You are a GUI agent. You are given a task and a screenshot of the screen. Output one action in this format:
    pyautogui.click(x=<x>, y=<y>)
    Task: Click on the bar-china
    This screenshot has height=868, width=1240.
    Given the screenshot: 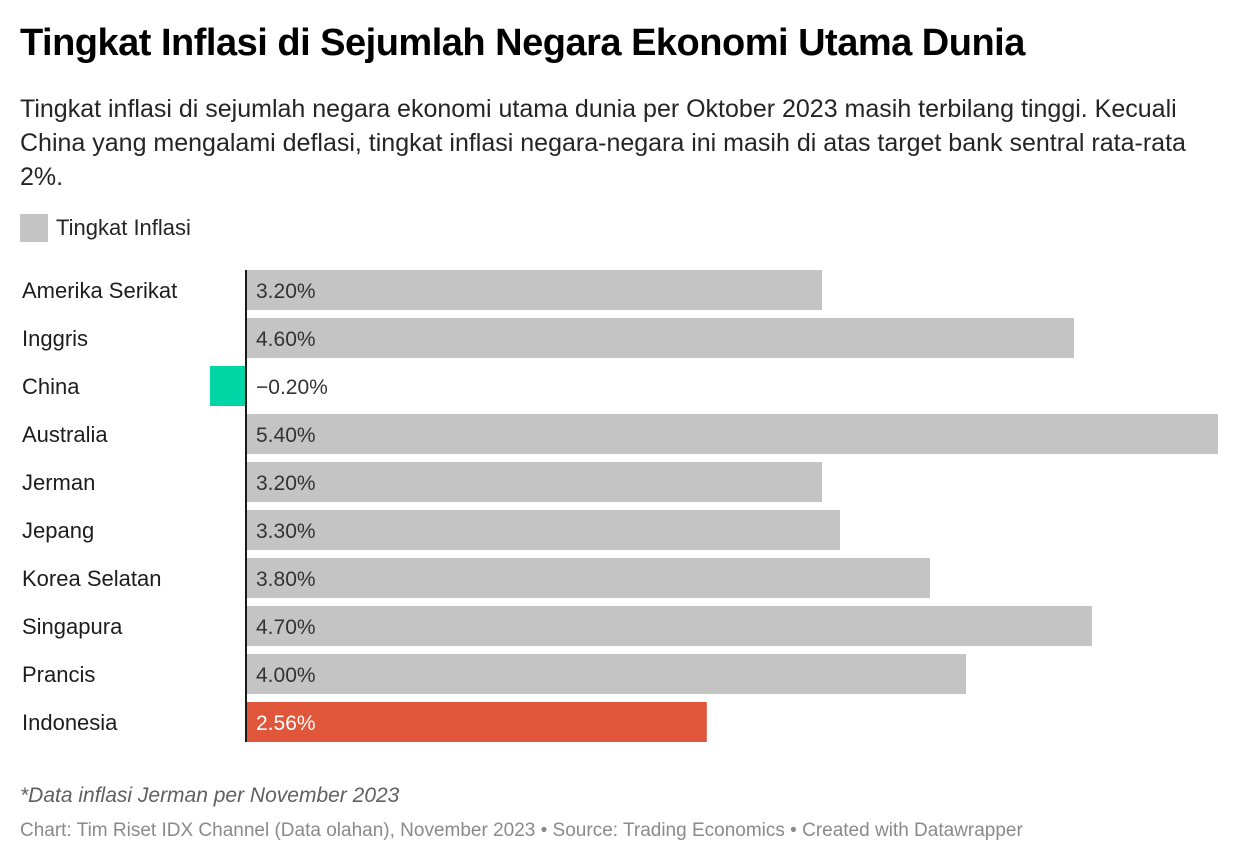 What is the action you would take?
    pyautogui.click(x=228, y=386)
    